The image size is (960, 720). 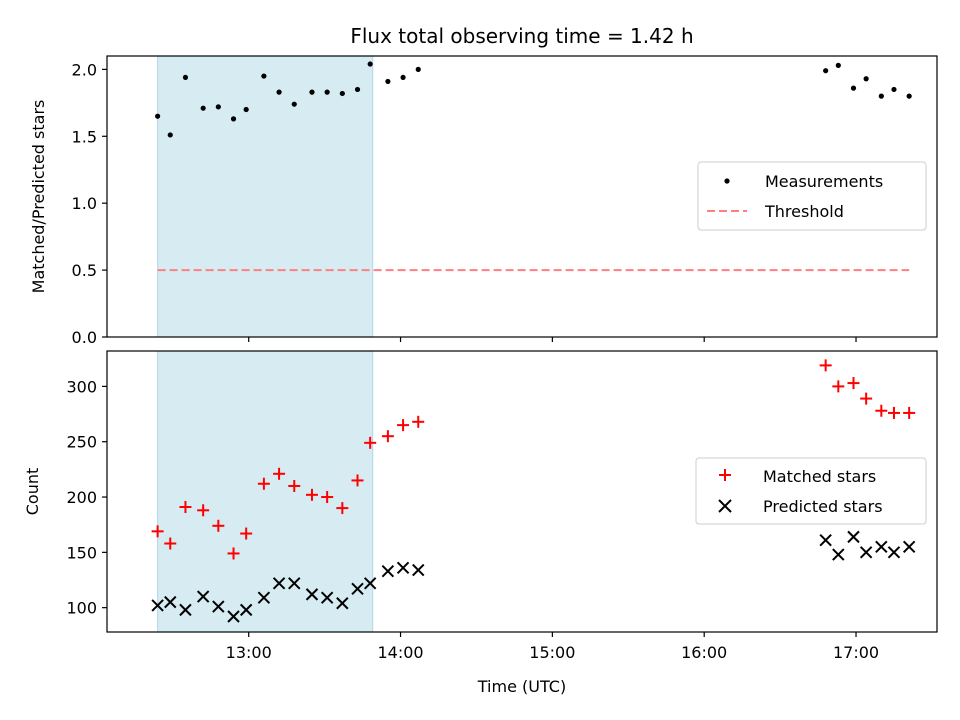 What do you see at coordinates (819, 476) in the screenshot?
I see `legend-label-matched: Matched stars` at bounding box center [819, 476].